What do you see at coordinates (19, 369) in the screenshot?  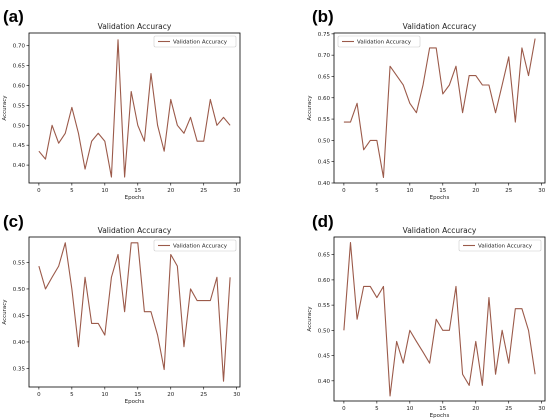 I see `y-tick-label: 0.35` at bounding box center [19, 369].